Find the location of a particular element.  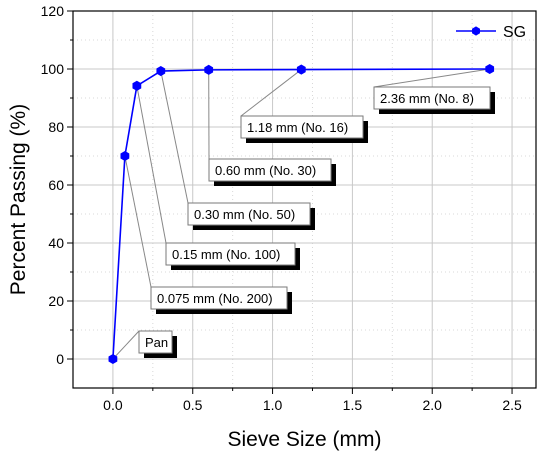

annotation-label: 1.18 mm (No. 16) is located at coordinates (297, 127).